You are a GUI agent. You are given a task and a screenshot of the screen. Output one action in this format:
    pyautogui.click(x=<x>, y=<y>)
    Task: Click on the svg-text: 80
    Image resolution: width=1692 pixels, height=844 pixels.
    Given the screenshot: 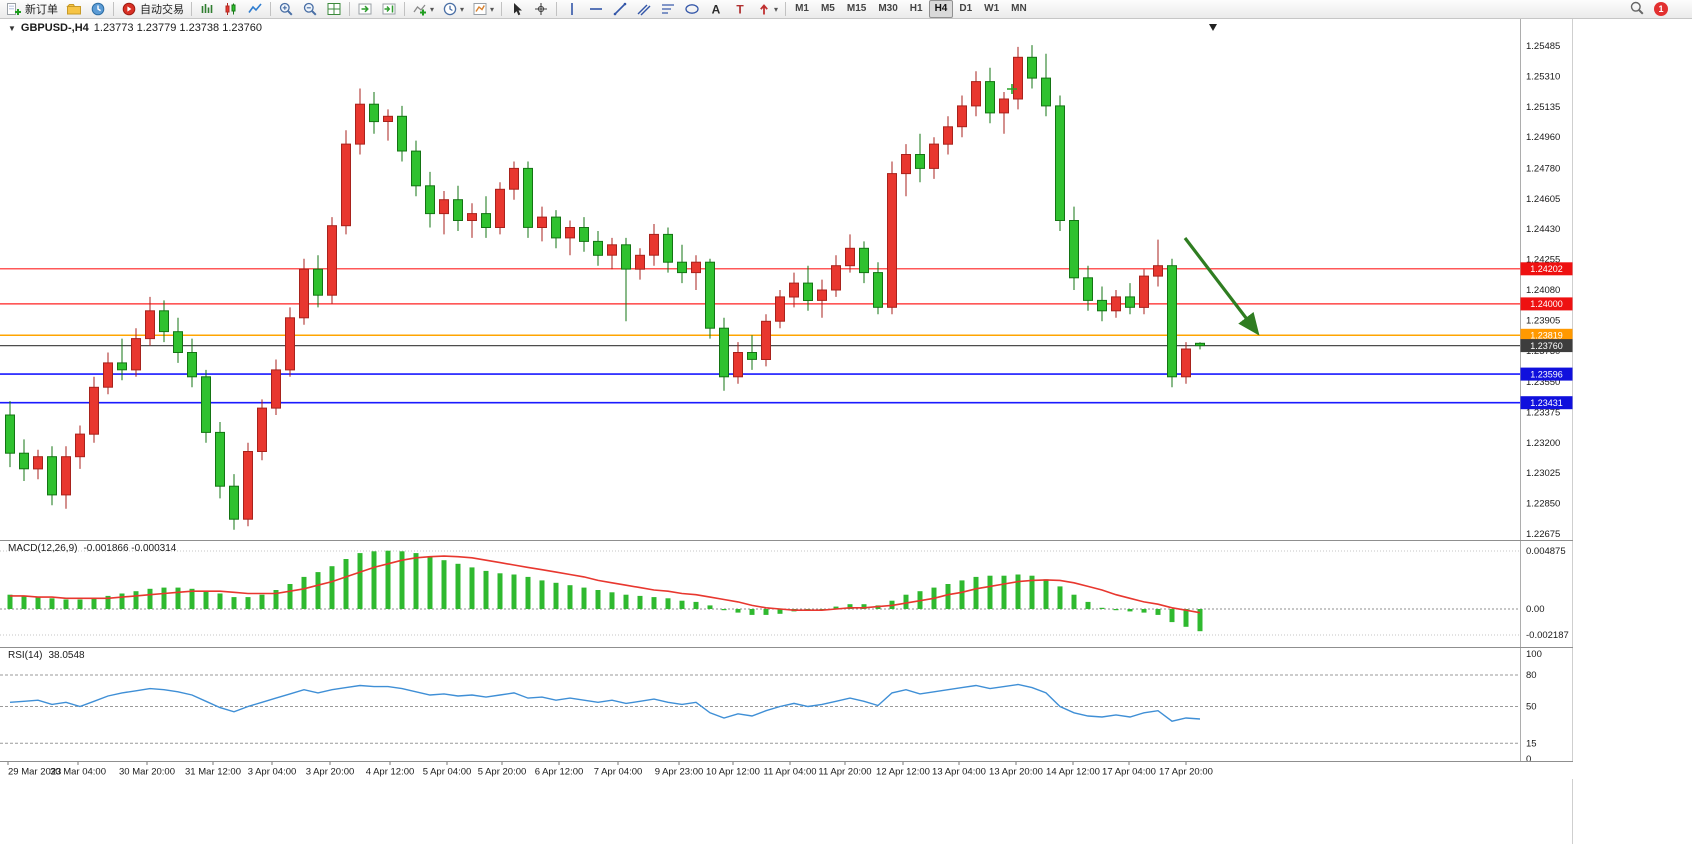 What is the action you would take?
    pyautogui.click(x=1531, y=675)
    